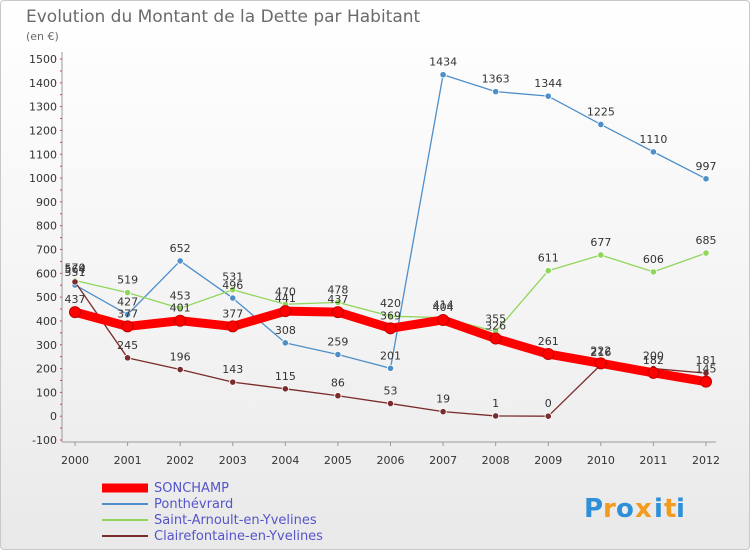  Describe the element at coordinates (443, 460) in the screenshot. I see `x-tick-label: 2007` at that location.